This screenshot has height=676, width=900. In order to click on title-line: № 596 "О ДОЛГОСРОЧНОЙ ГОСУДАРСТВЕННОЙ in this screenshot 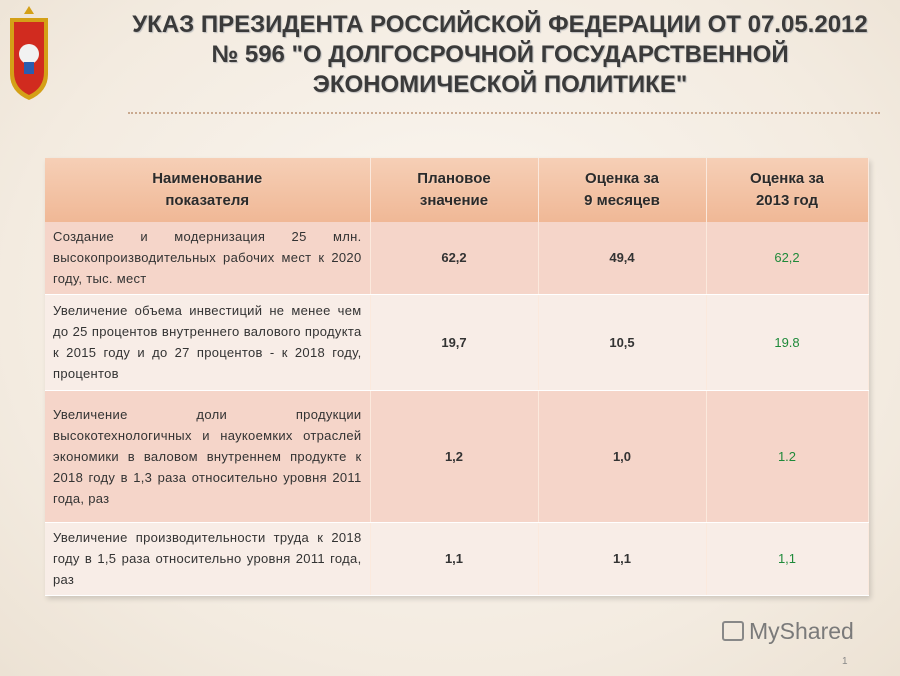, I will do `click(500, 54)`.